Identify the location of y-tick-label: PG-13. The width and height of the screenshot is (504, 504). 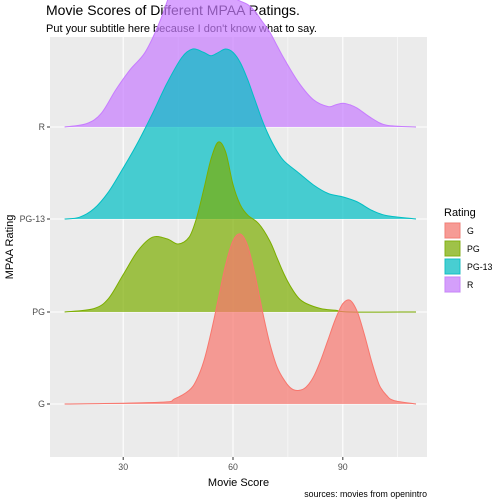
(33, 219).